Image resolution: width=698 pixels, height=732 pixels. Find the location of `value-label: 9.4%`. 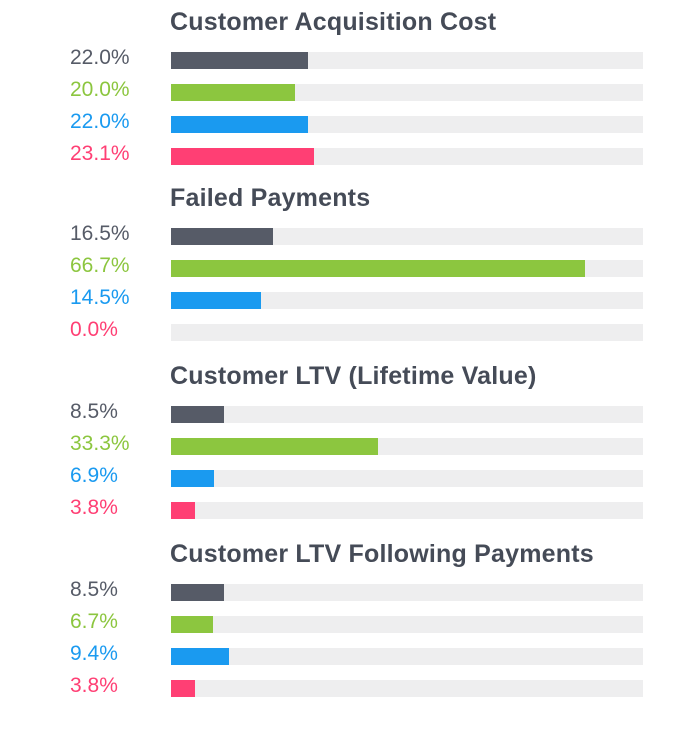

value-label: 9.4% is located at coordinates (94, 653).